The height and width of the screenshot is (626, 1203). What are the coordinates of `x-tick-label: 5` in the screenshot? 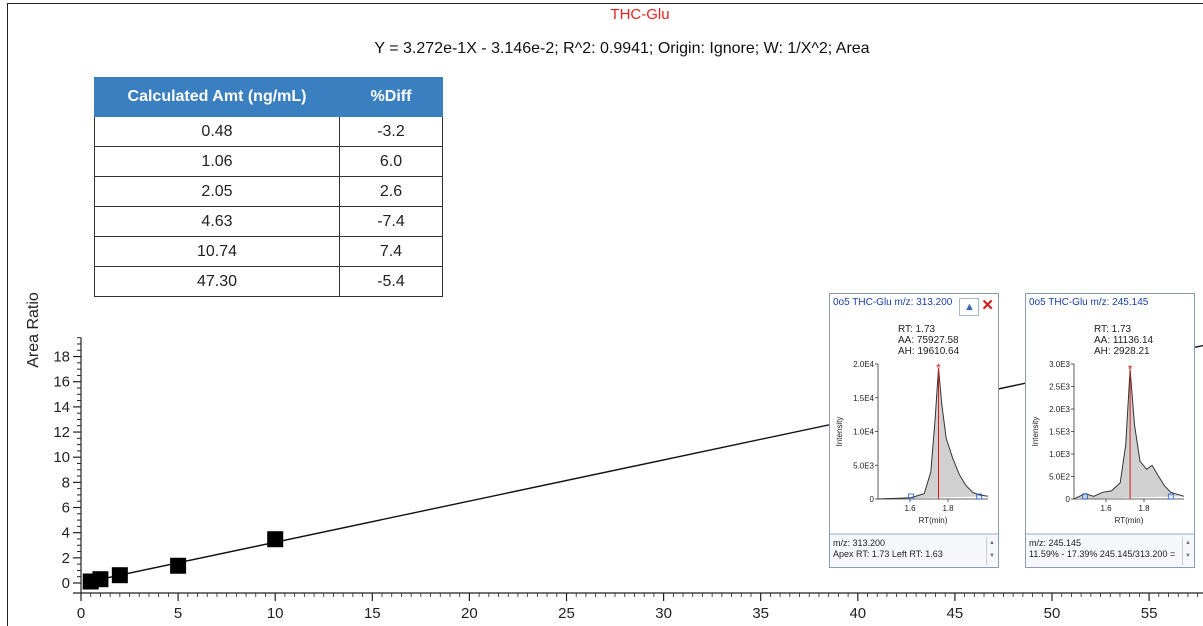 It's located at (178, 613).